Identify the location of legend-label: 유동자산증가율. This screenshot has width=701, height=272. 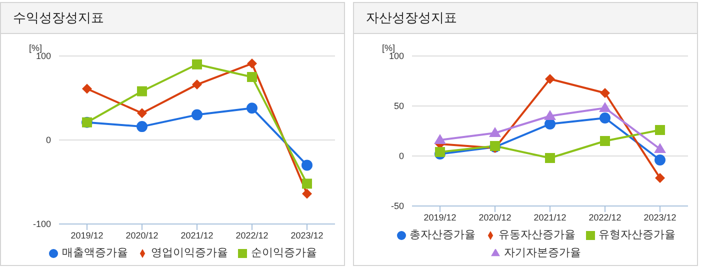
(537, 235).